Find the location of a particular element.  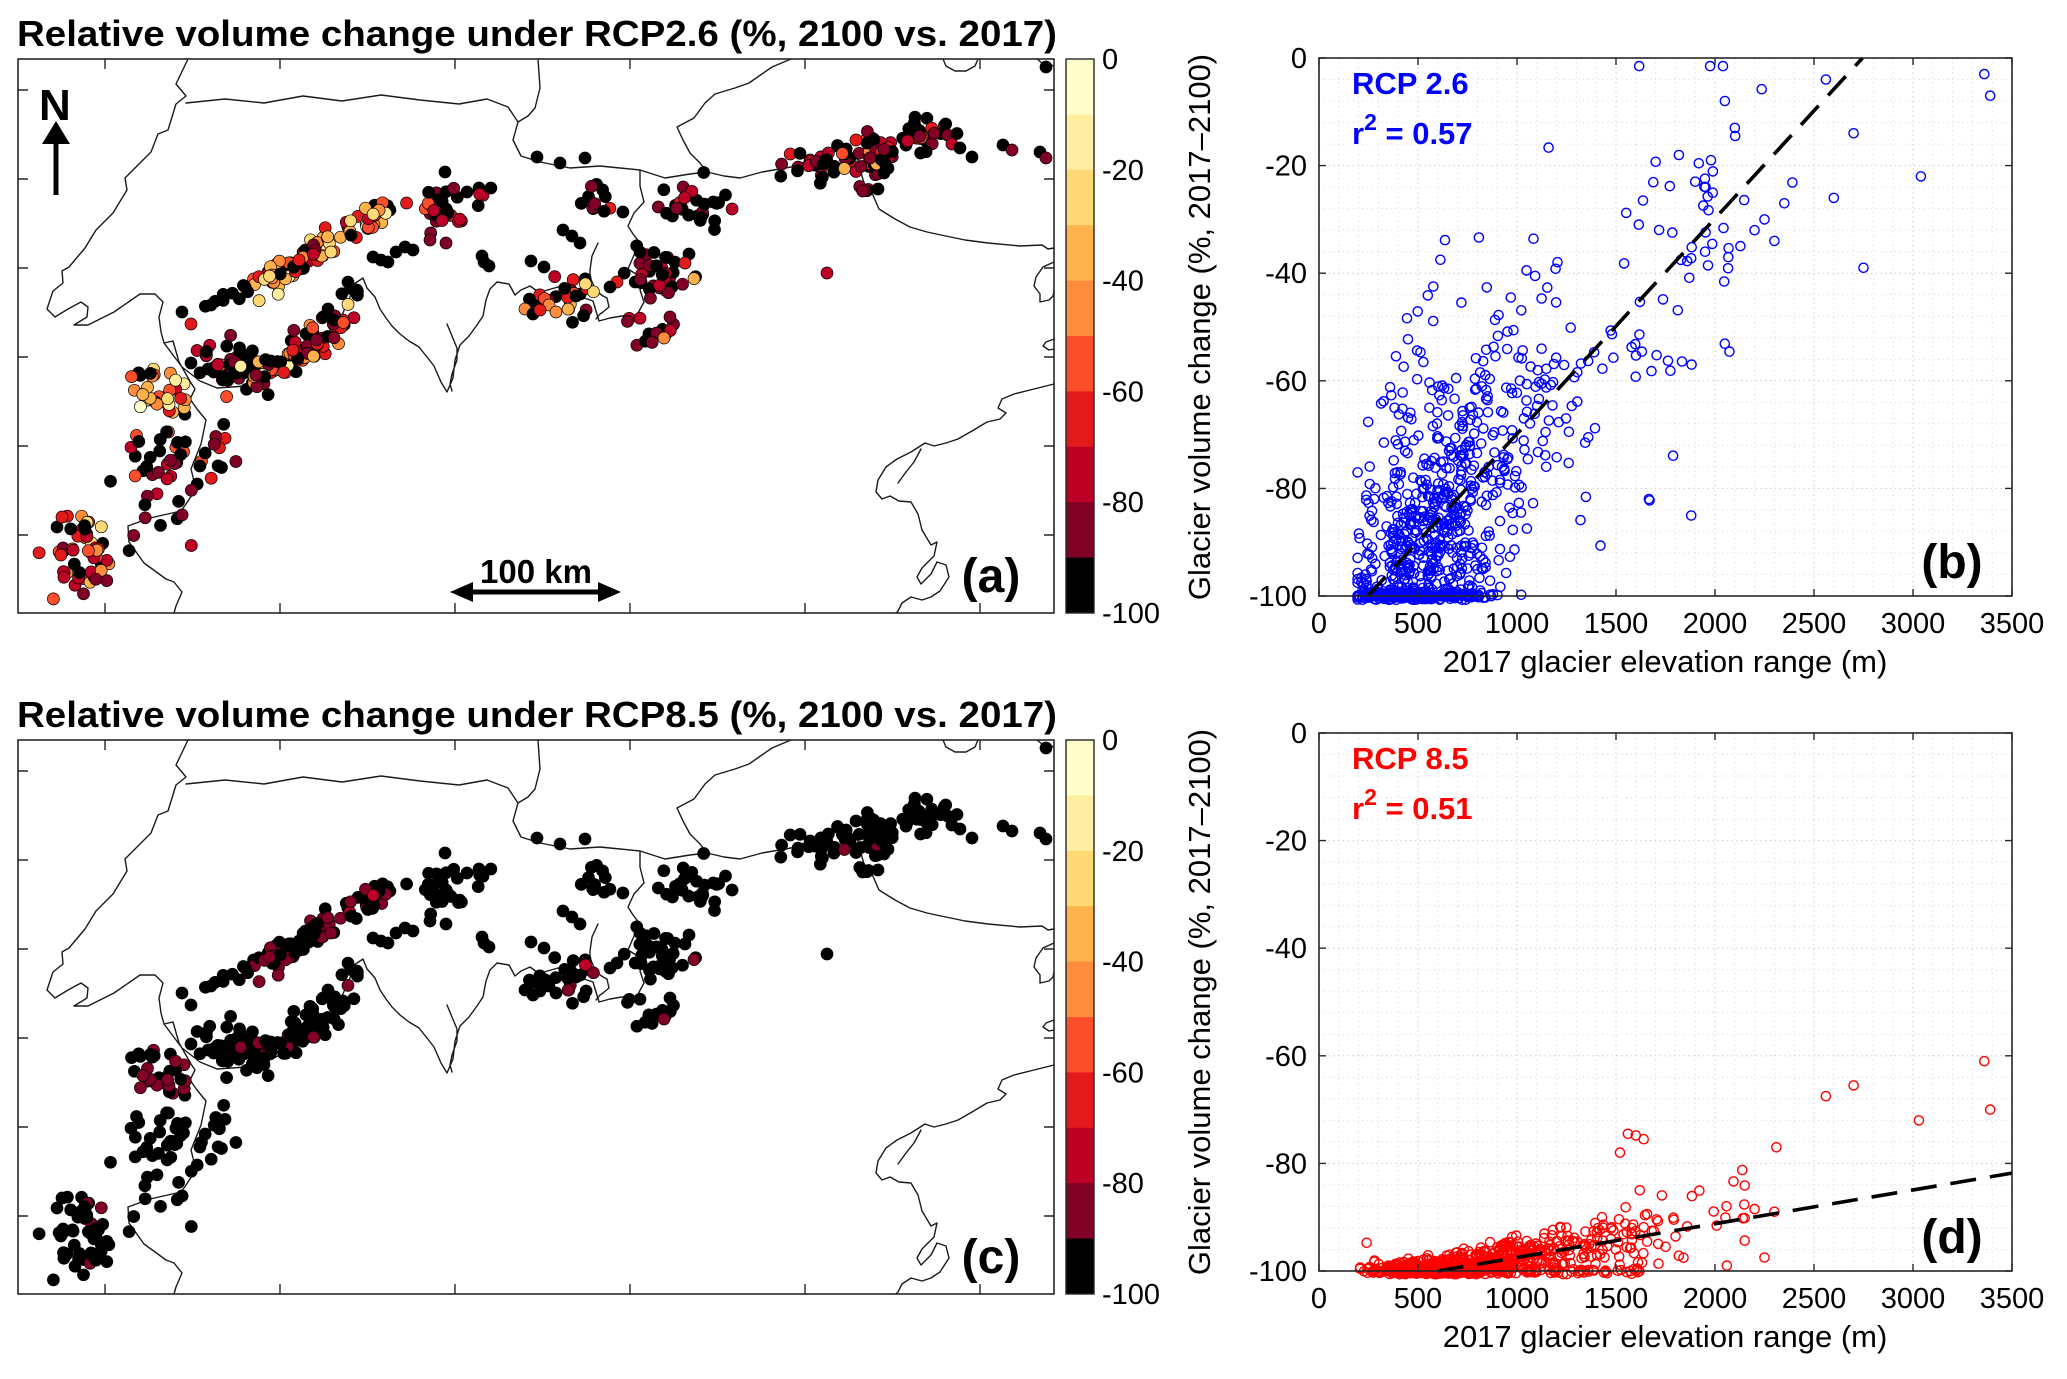

svg-text: (d) is located at coordinates (1951, 1237).